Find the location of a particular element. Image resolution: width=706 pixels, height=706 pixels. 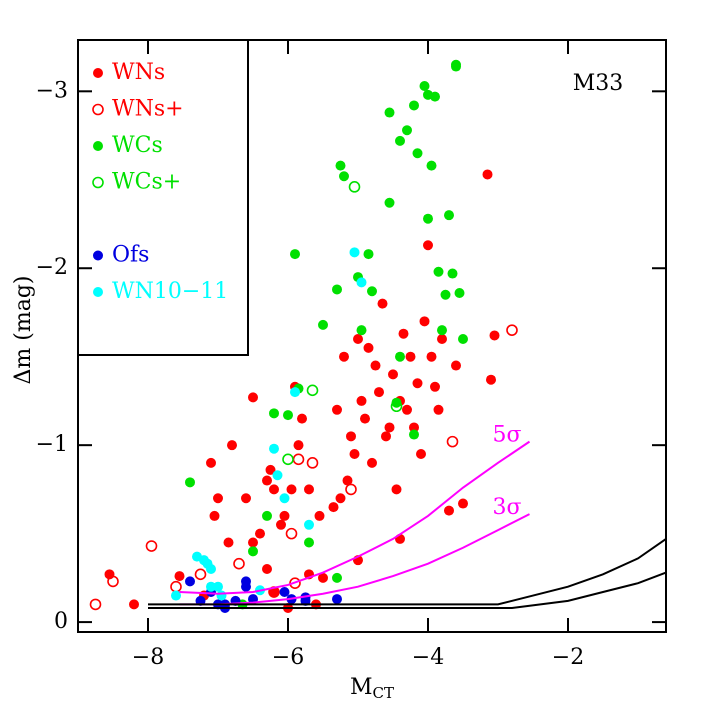

legend-label: Ofs is located at coordinates (130, 255).